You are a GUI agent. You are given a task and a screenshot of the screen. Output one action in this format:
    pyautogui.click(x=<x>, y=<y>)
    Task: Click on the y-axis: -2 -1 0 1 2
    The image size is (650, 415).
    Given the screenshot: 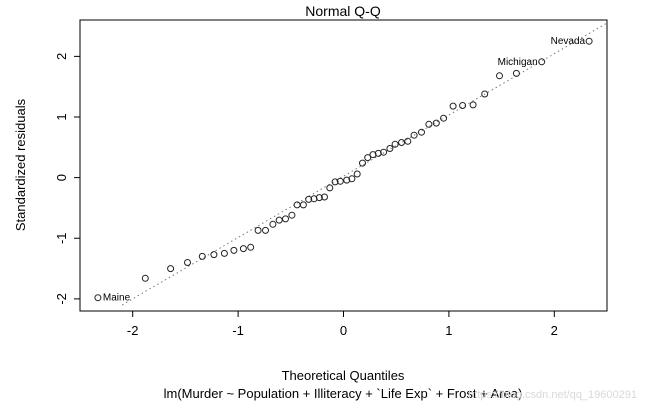 What is the action you would take?
    pyautogui.click(x=67, y=179)
    